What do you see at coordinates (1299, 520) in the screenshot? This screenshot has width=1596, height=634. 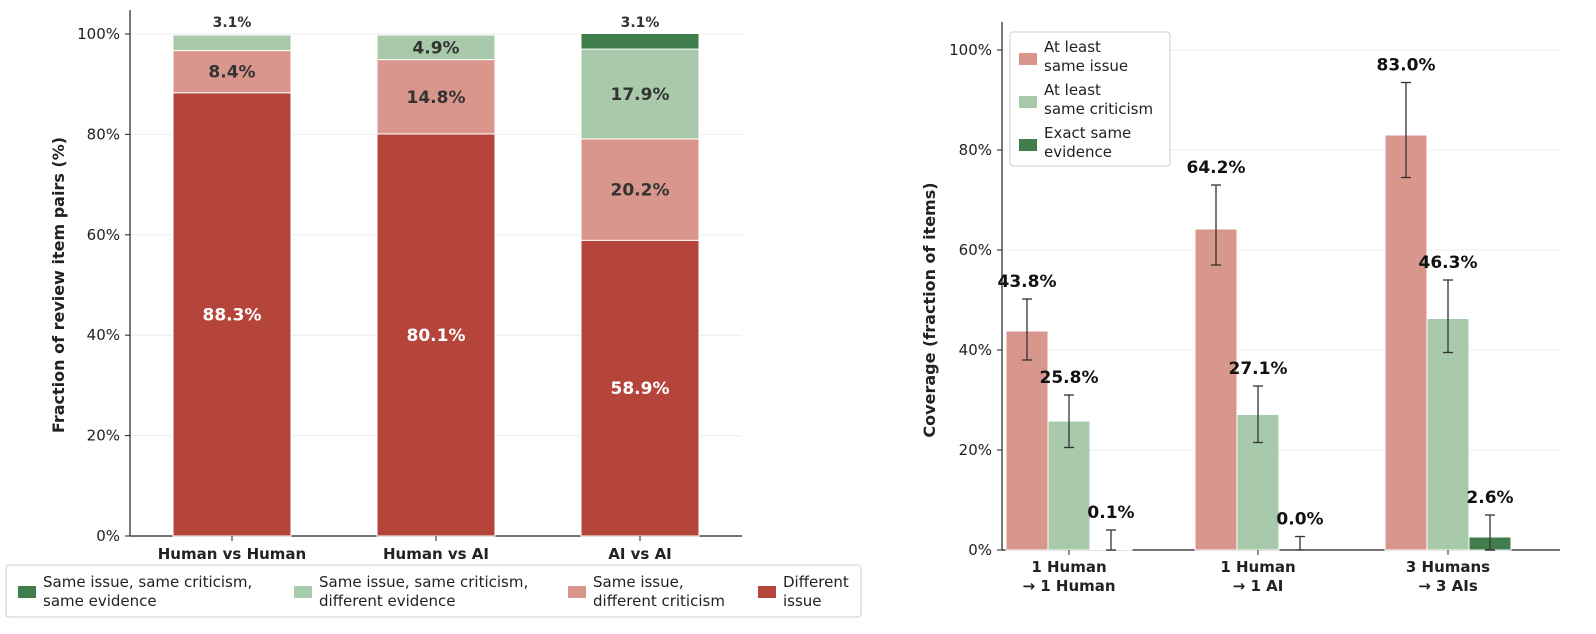 I see `data-label: 0.0%` at bounding box center [1299, 520].